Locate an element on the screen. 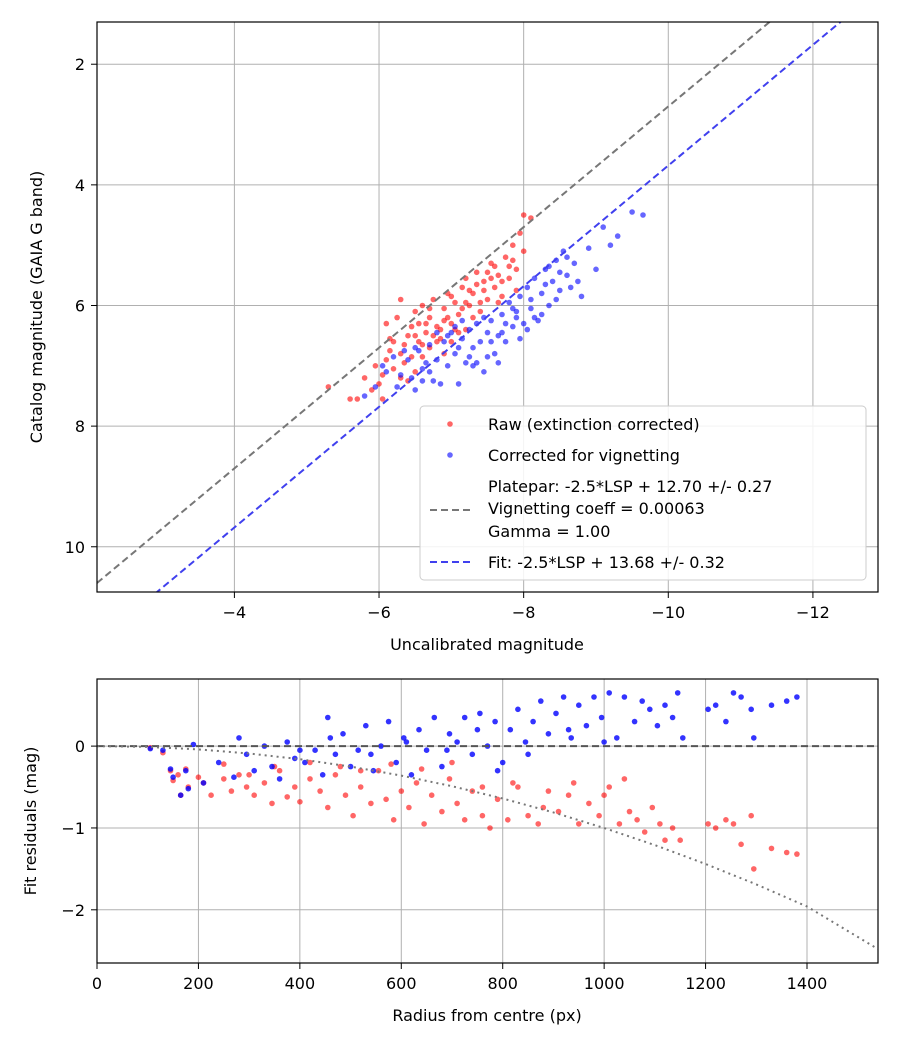 This screenshot has width=900, height=1050. bottom-y-tick-label: −1 is located at coordinates (73, 828).